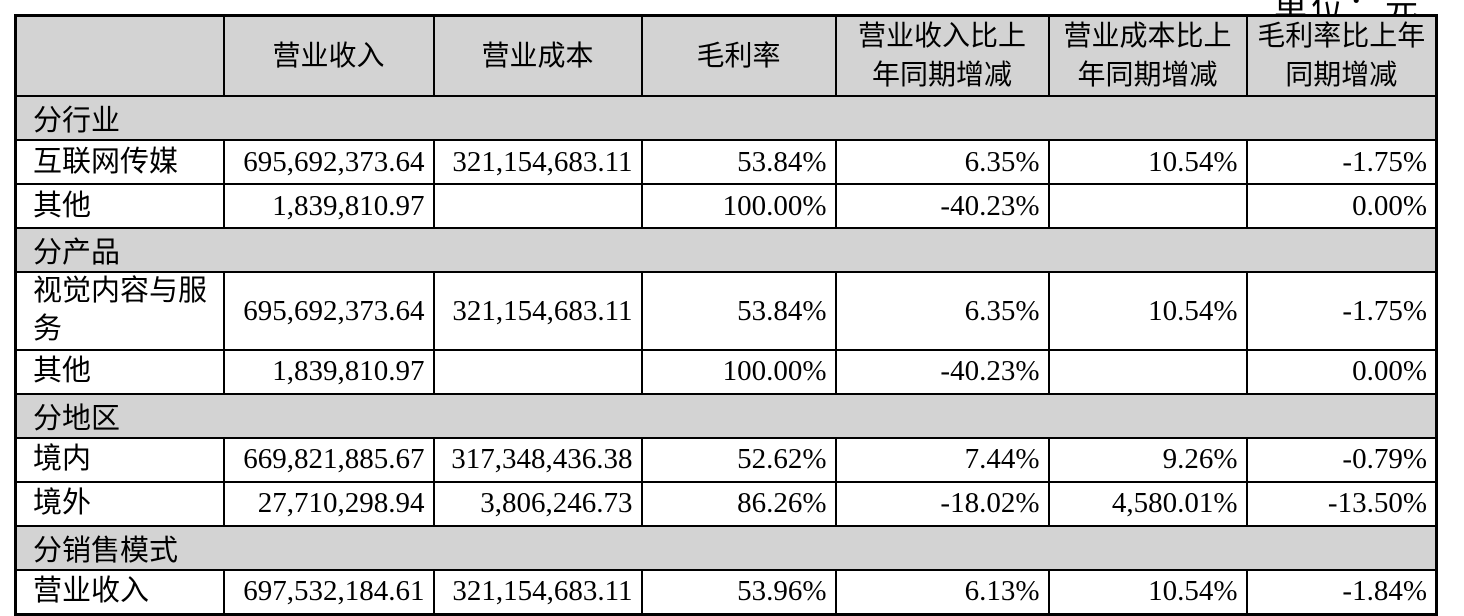  I want to click on column-header-revenue: 营业收入, so click(328, 56).